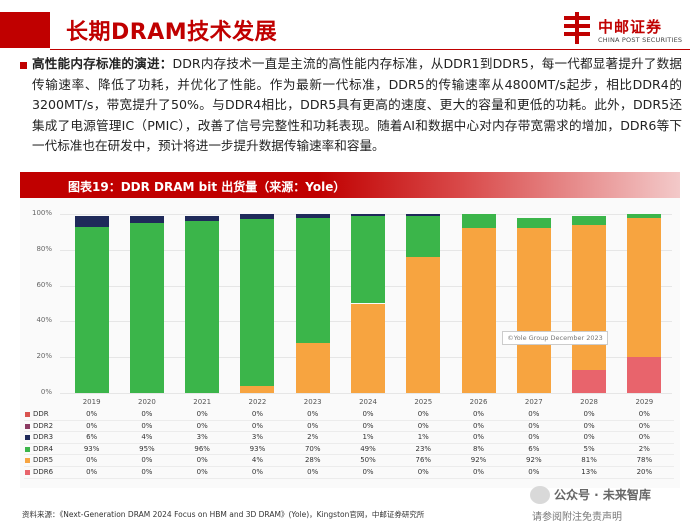  I want to click on table-cell: 23%, so click(423, 448).